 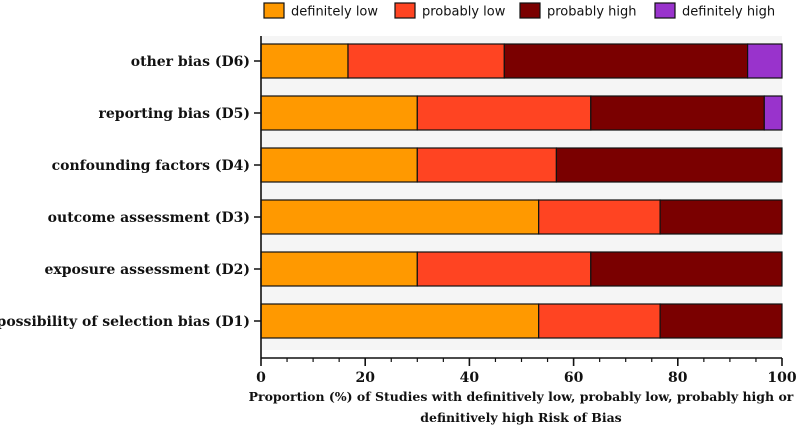 I want to click on x-tick-label: 20, so click(x=365, y=378).